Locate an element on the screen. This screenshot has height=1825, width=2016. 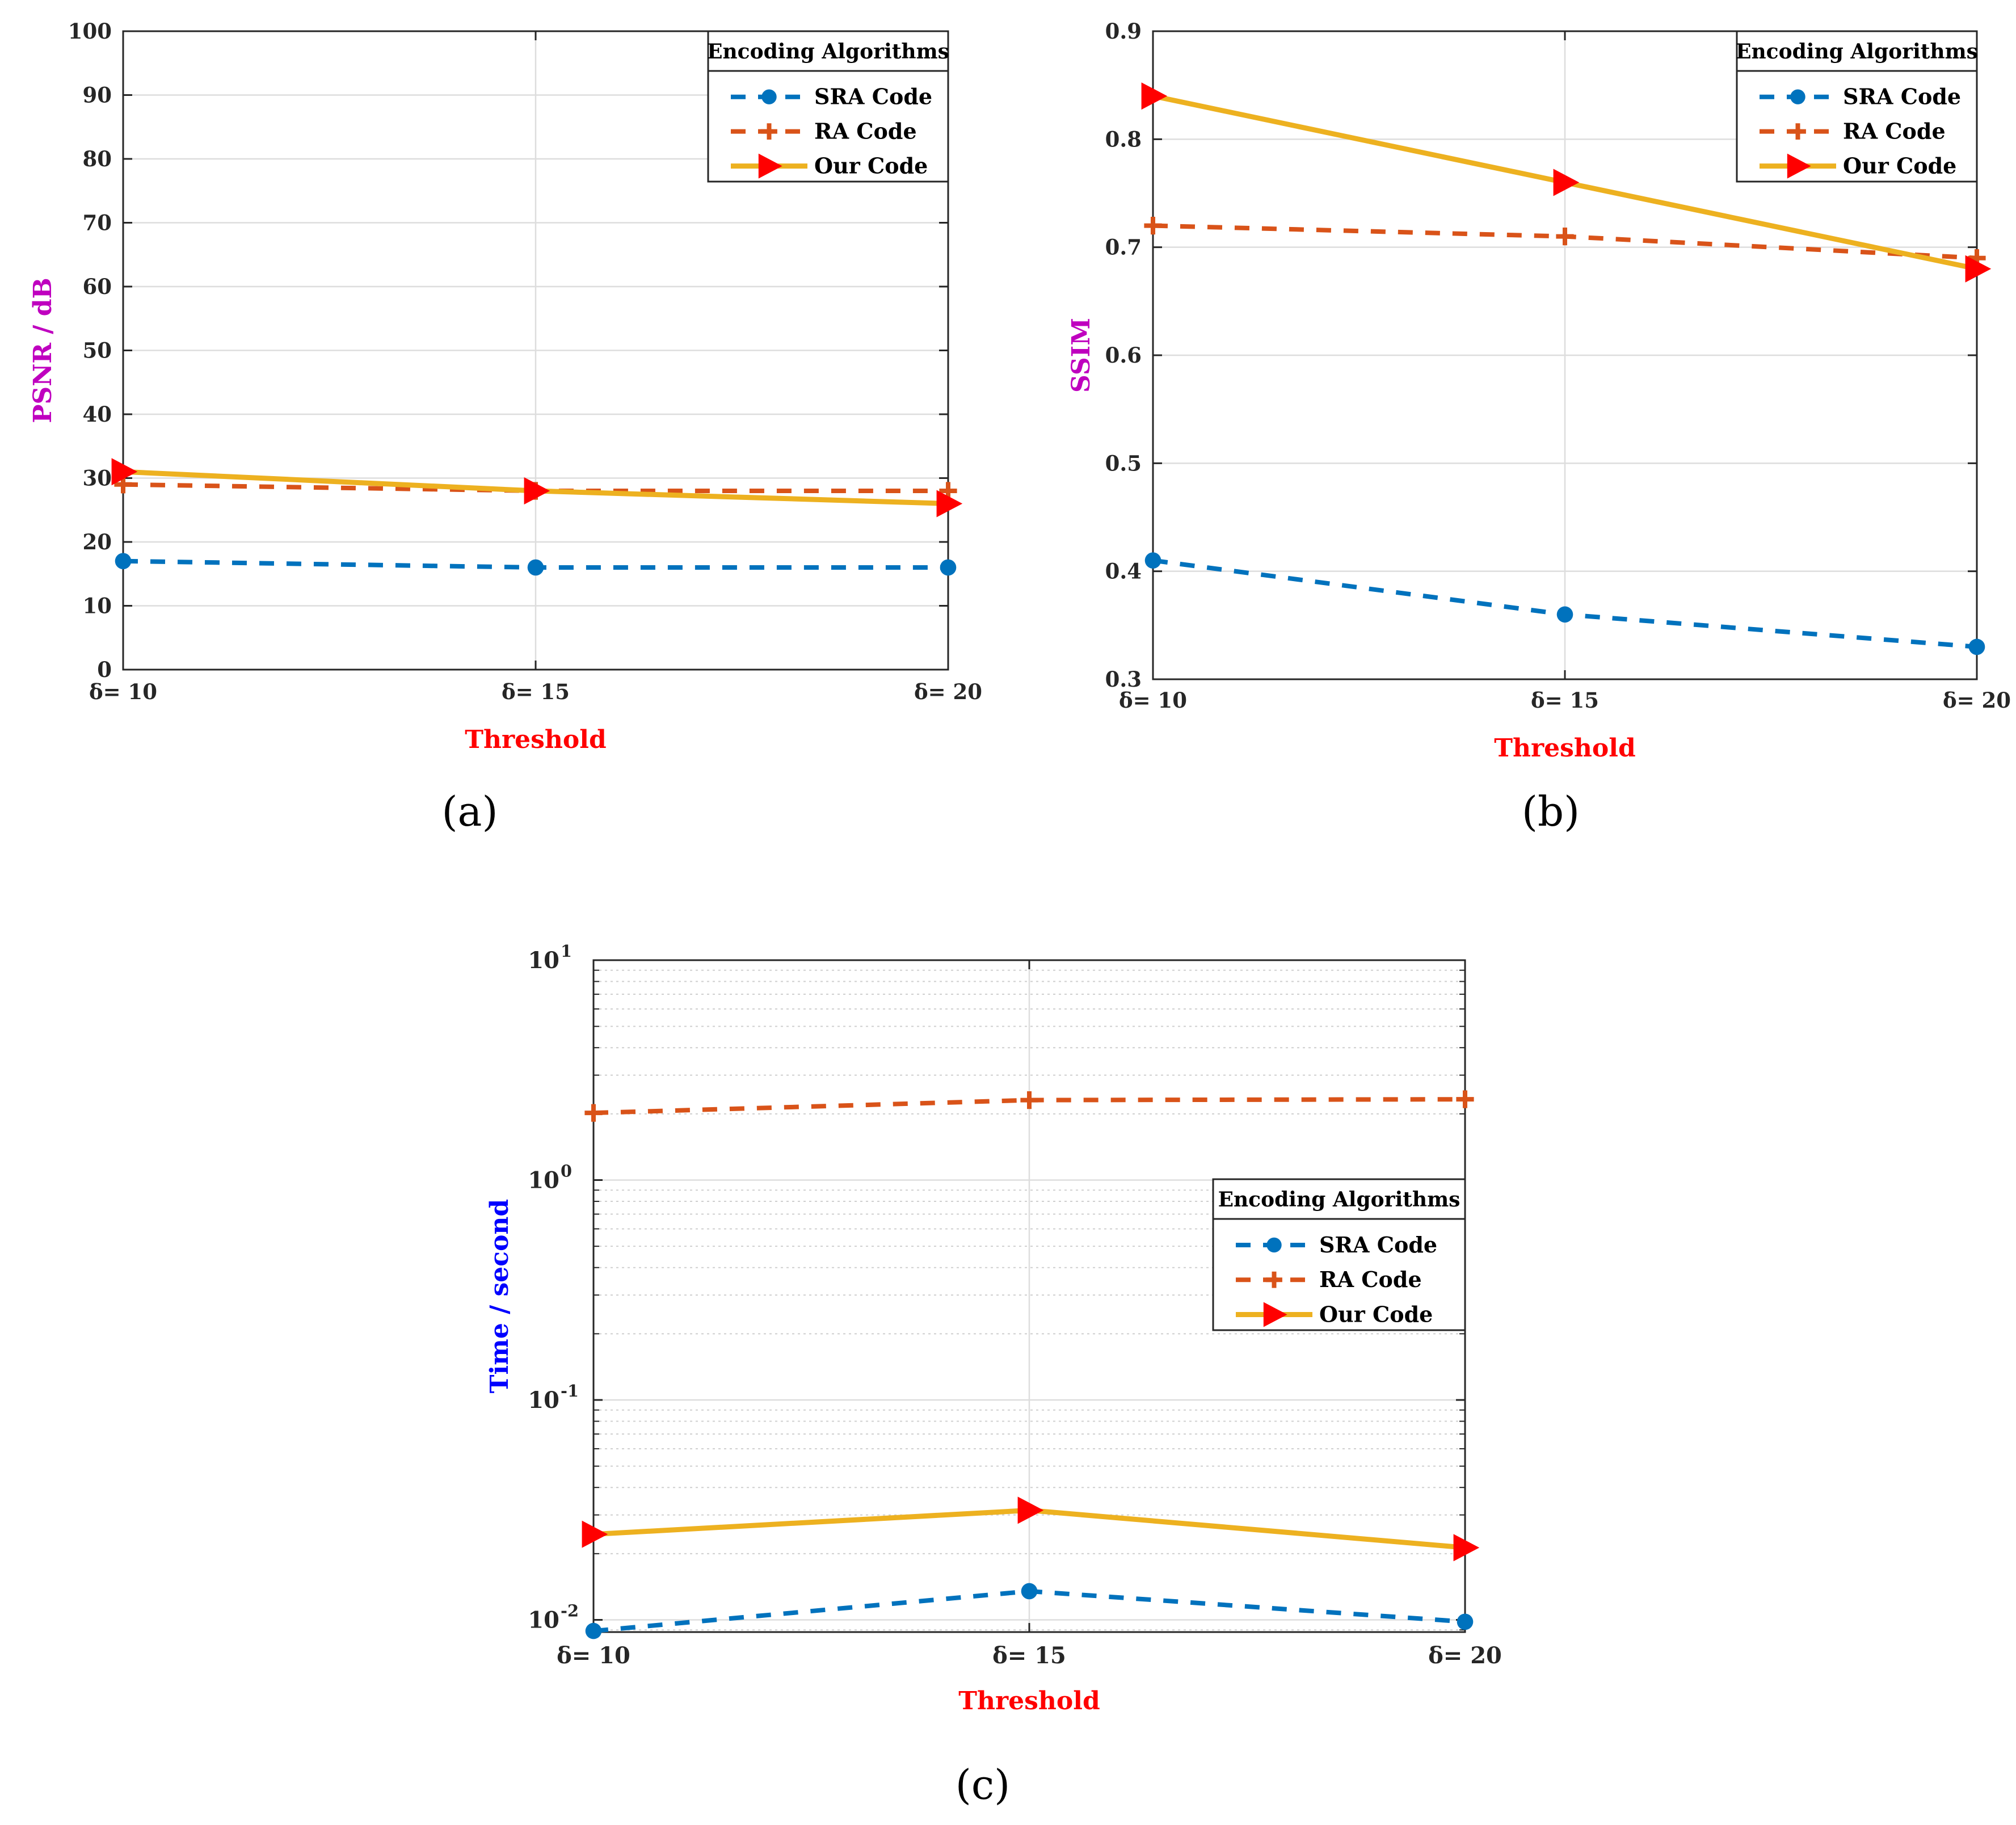
y-tick-label: 0.7 is located at coordinates (1124, 247).